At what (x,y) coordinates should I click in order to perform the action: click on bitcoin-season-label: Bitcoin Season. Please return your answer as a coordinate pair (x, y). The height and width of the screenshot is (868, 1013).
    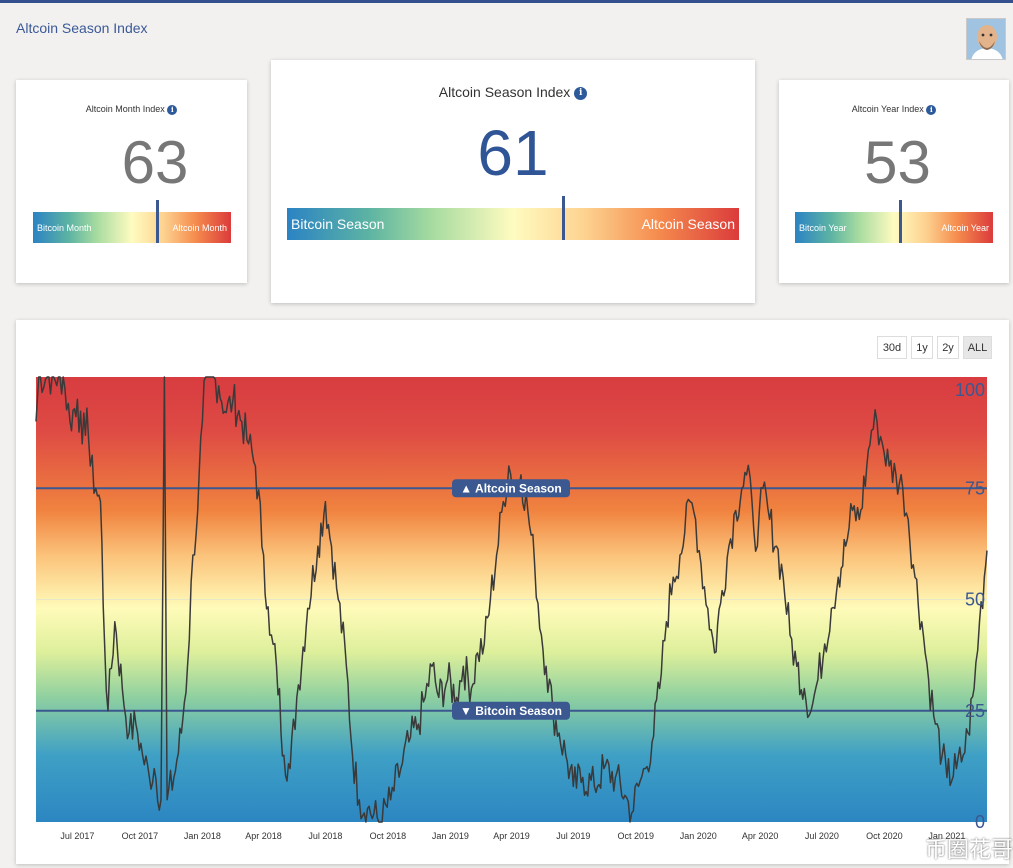
    Looking at the image, I should click on (338, 224).